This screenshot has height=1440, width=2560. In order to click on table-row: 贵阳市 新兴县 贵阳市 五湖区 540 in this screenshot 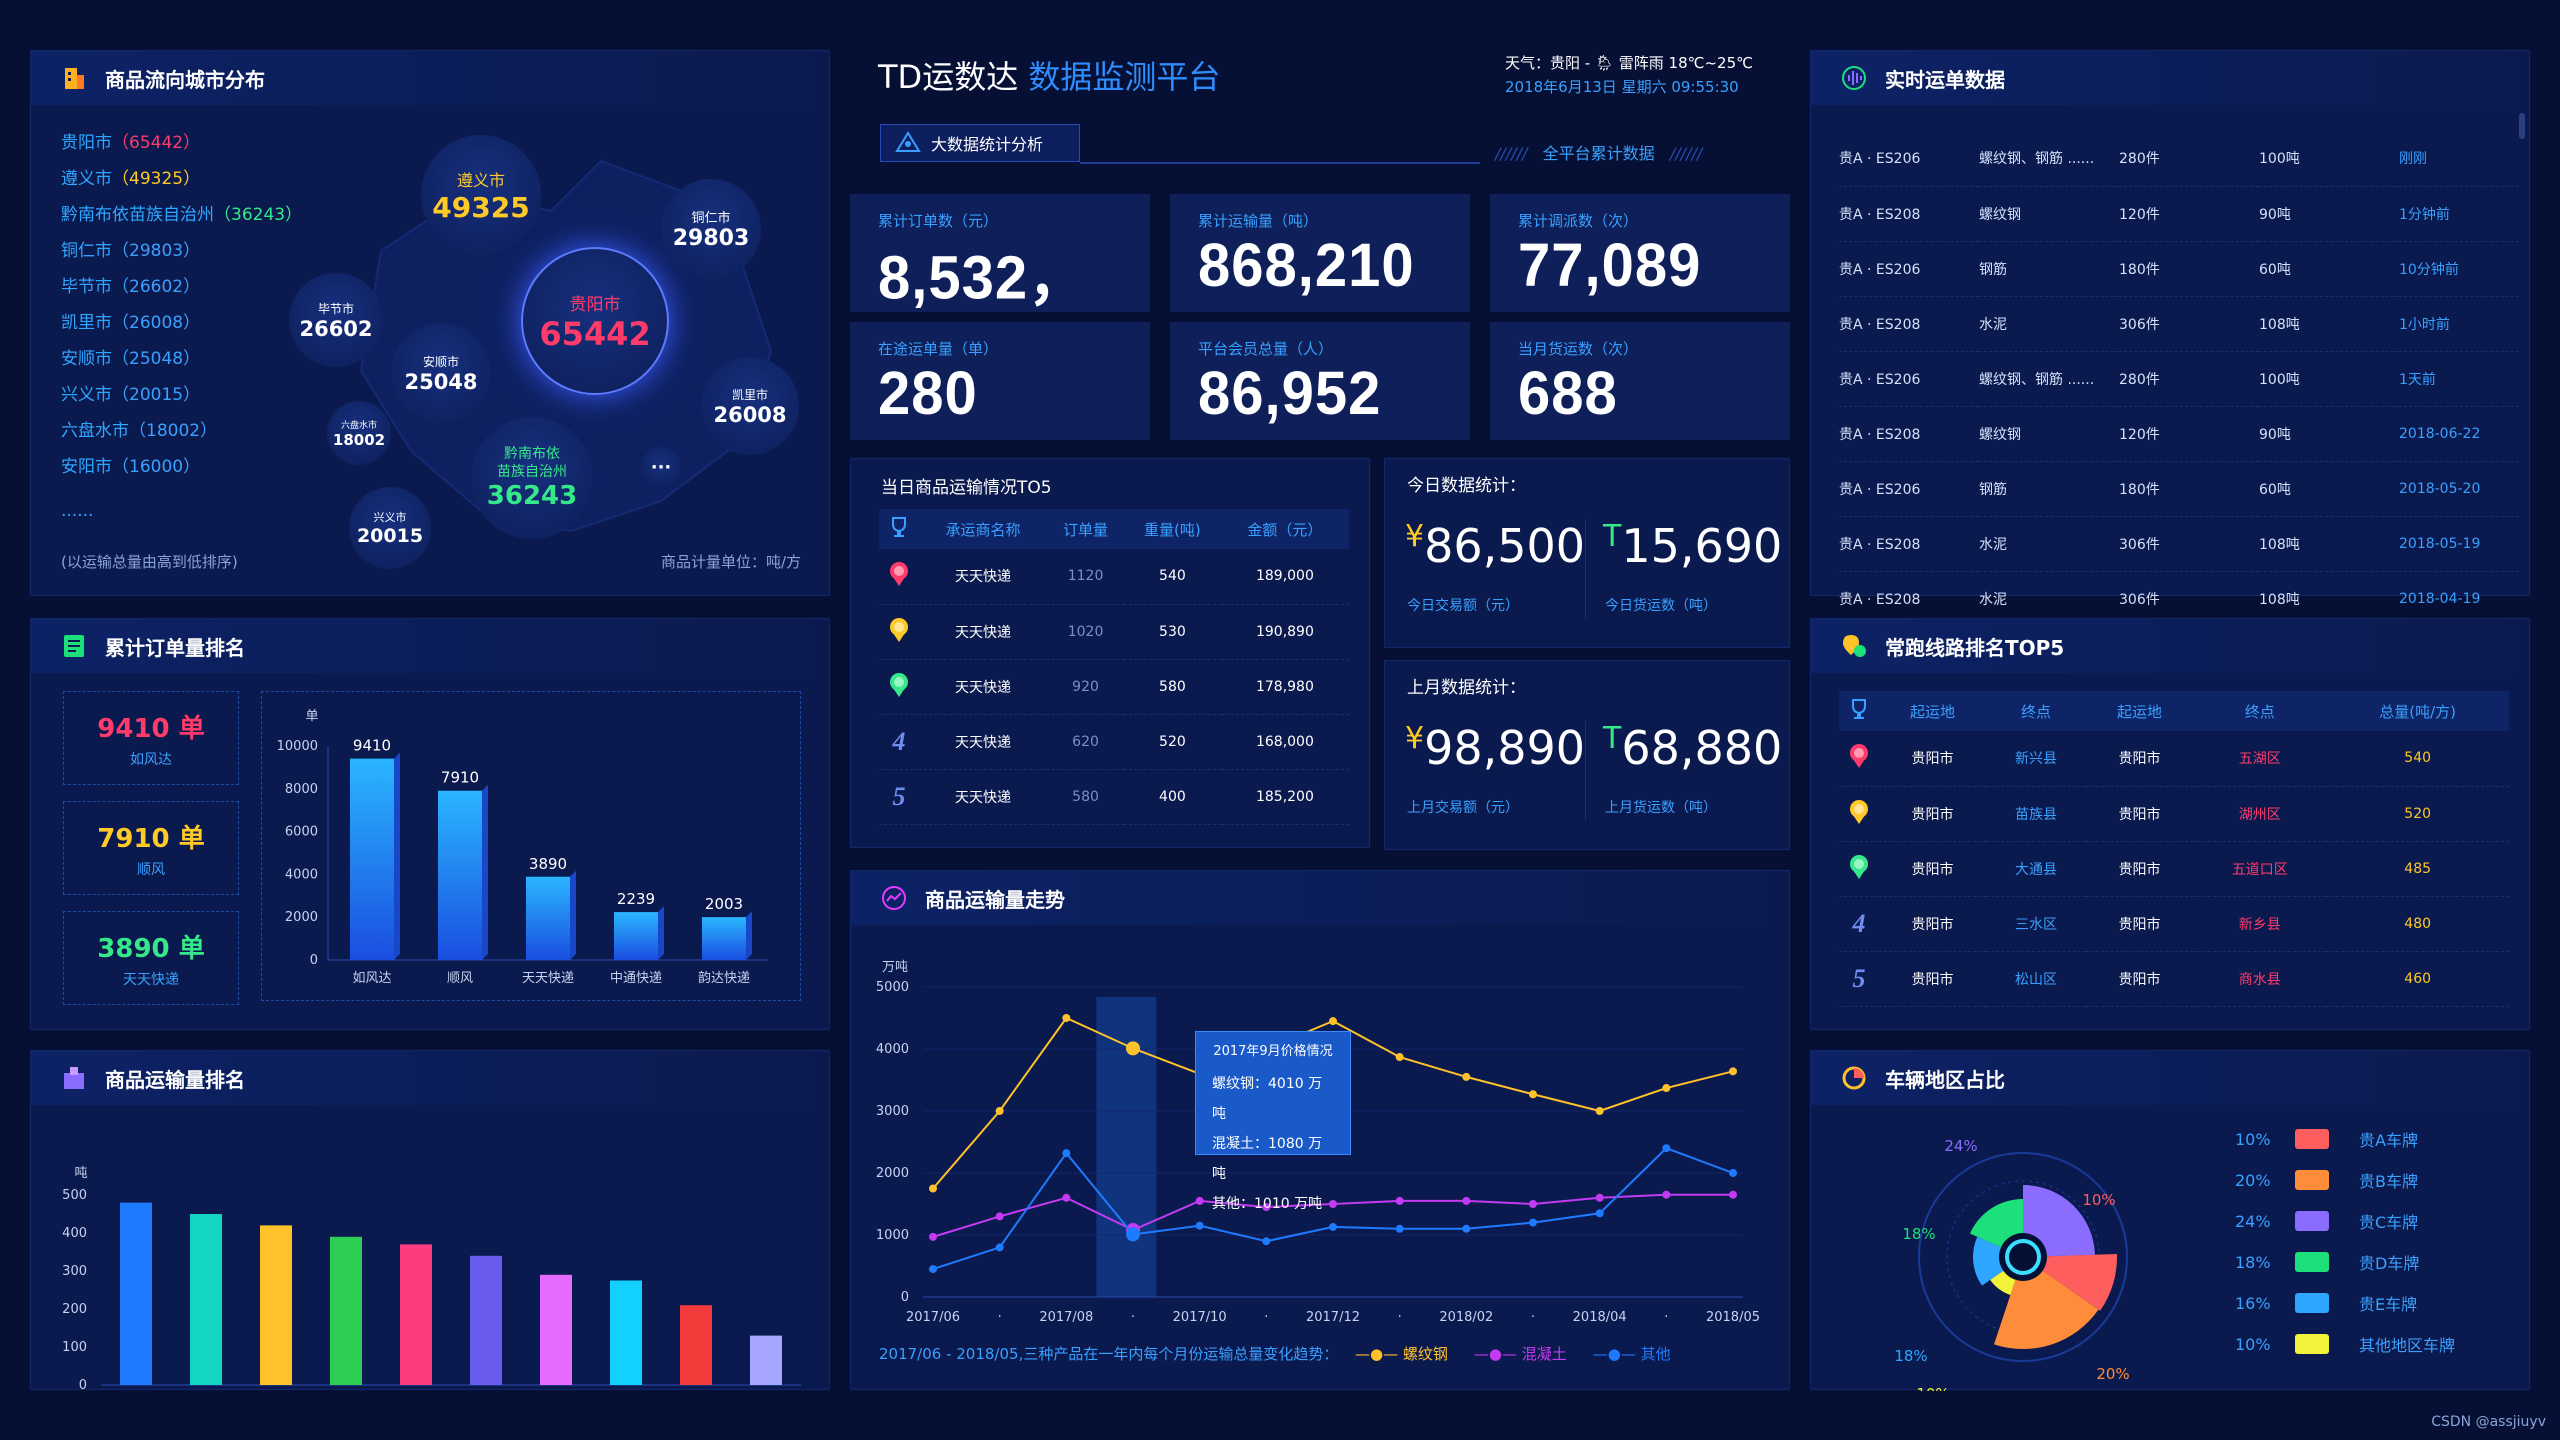, I will do `click(2174, 759)`.